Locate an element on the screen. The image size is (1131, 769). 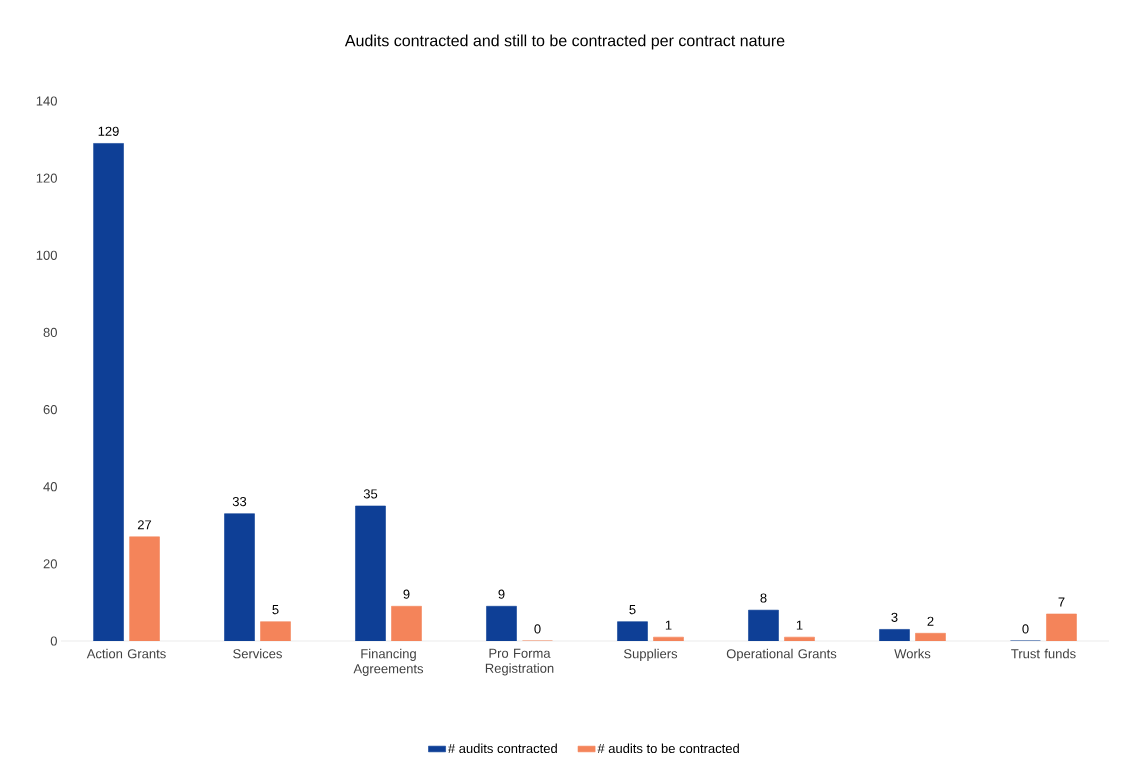
data-label: 35 is located at coordinates (370, 494).